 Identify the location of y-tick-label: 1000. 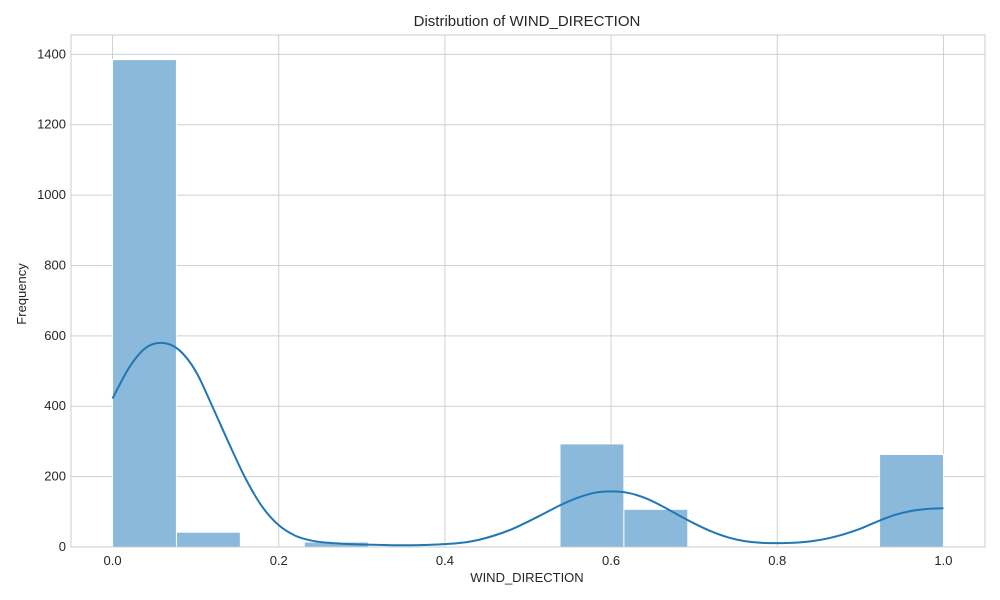
(51, 194).